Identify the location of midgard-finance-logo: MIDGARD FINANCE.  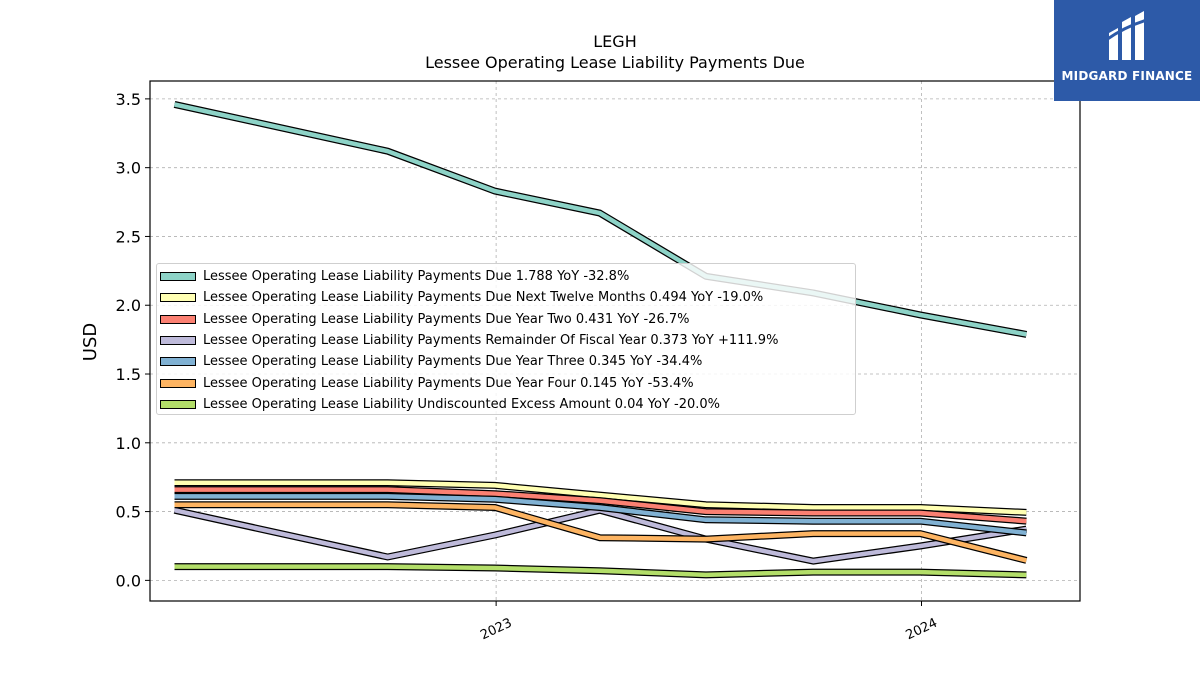
(1127, 50).